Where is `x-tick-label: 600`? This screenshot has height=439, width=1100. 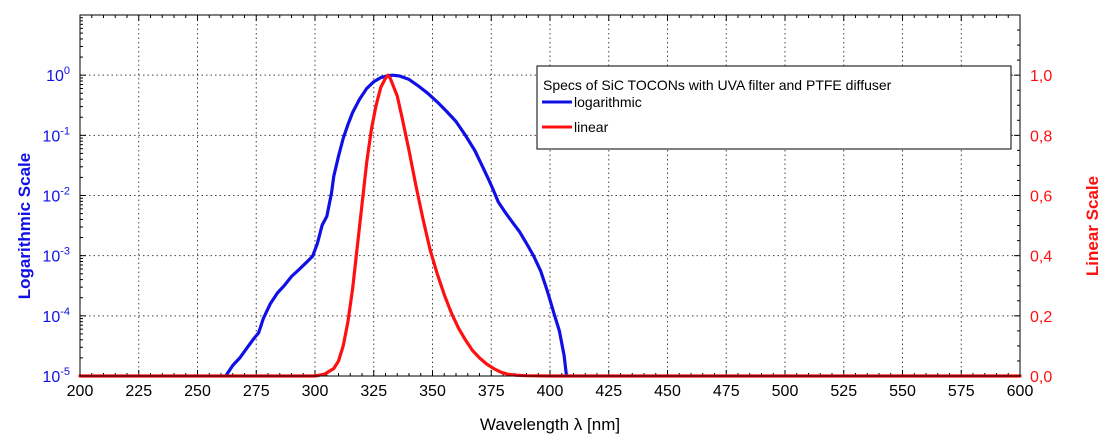 x-tick-label: 600 is located at coordinates (1020, 391).